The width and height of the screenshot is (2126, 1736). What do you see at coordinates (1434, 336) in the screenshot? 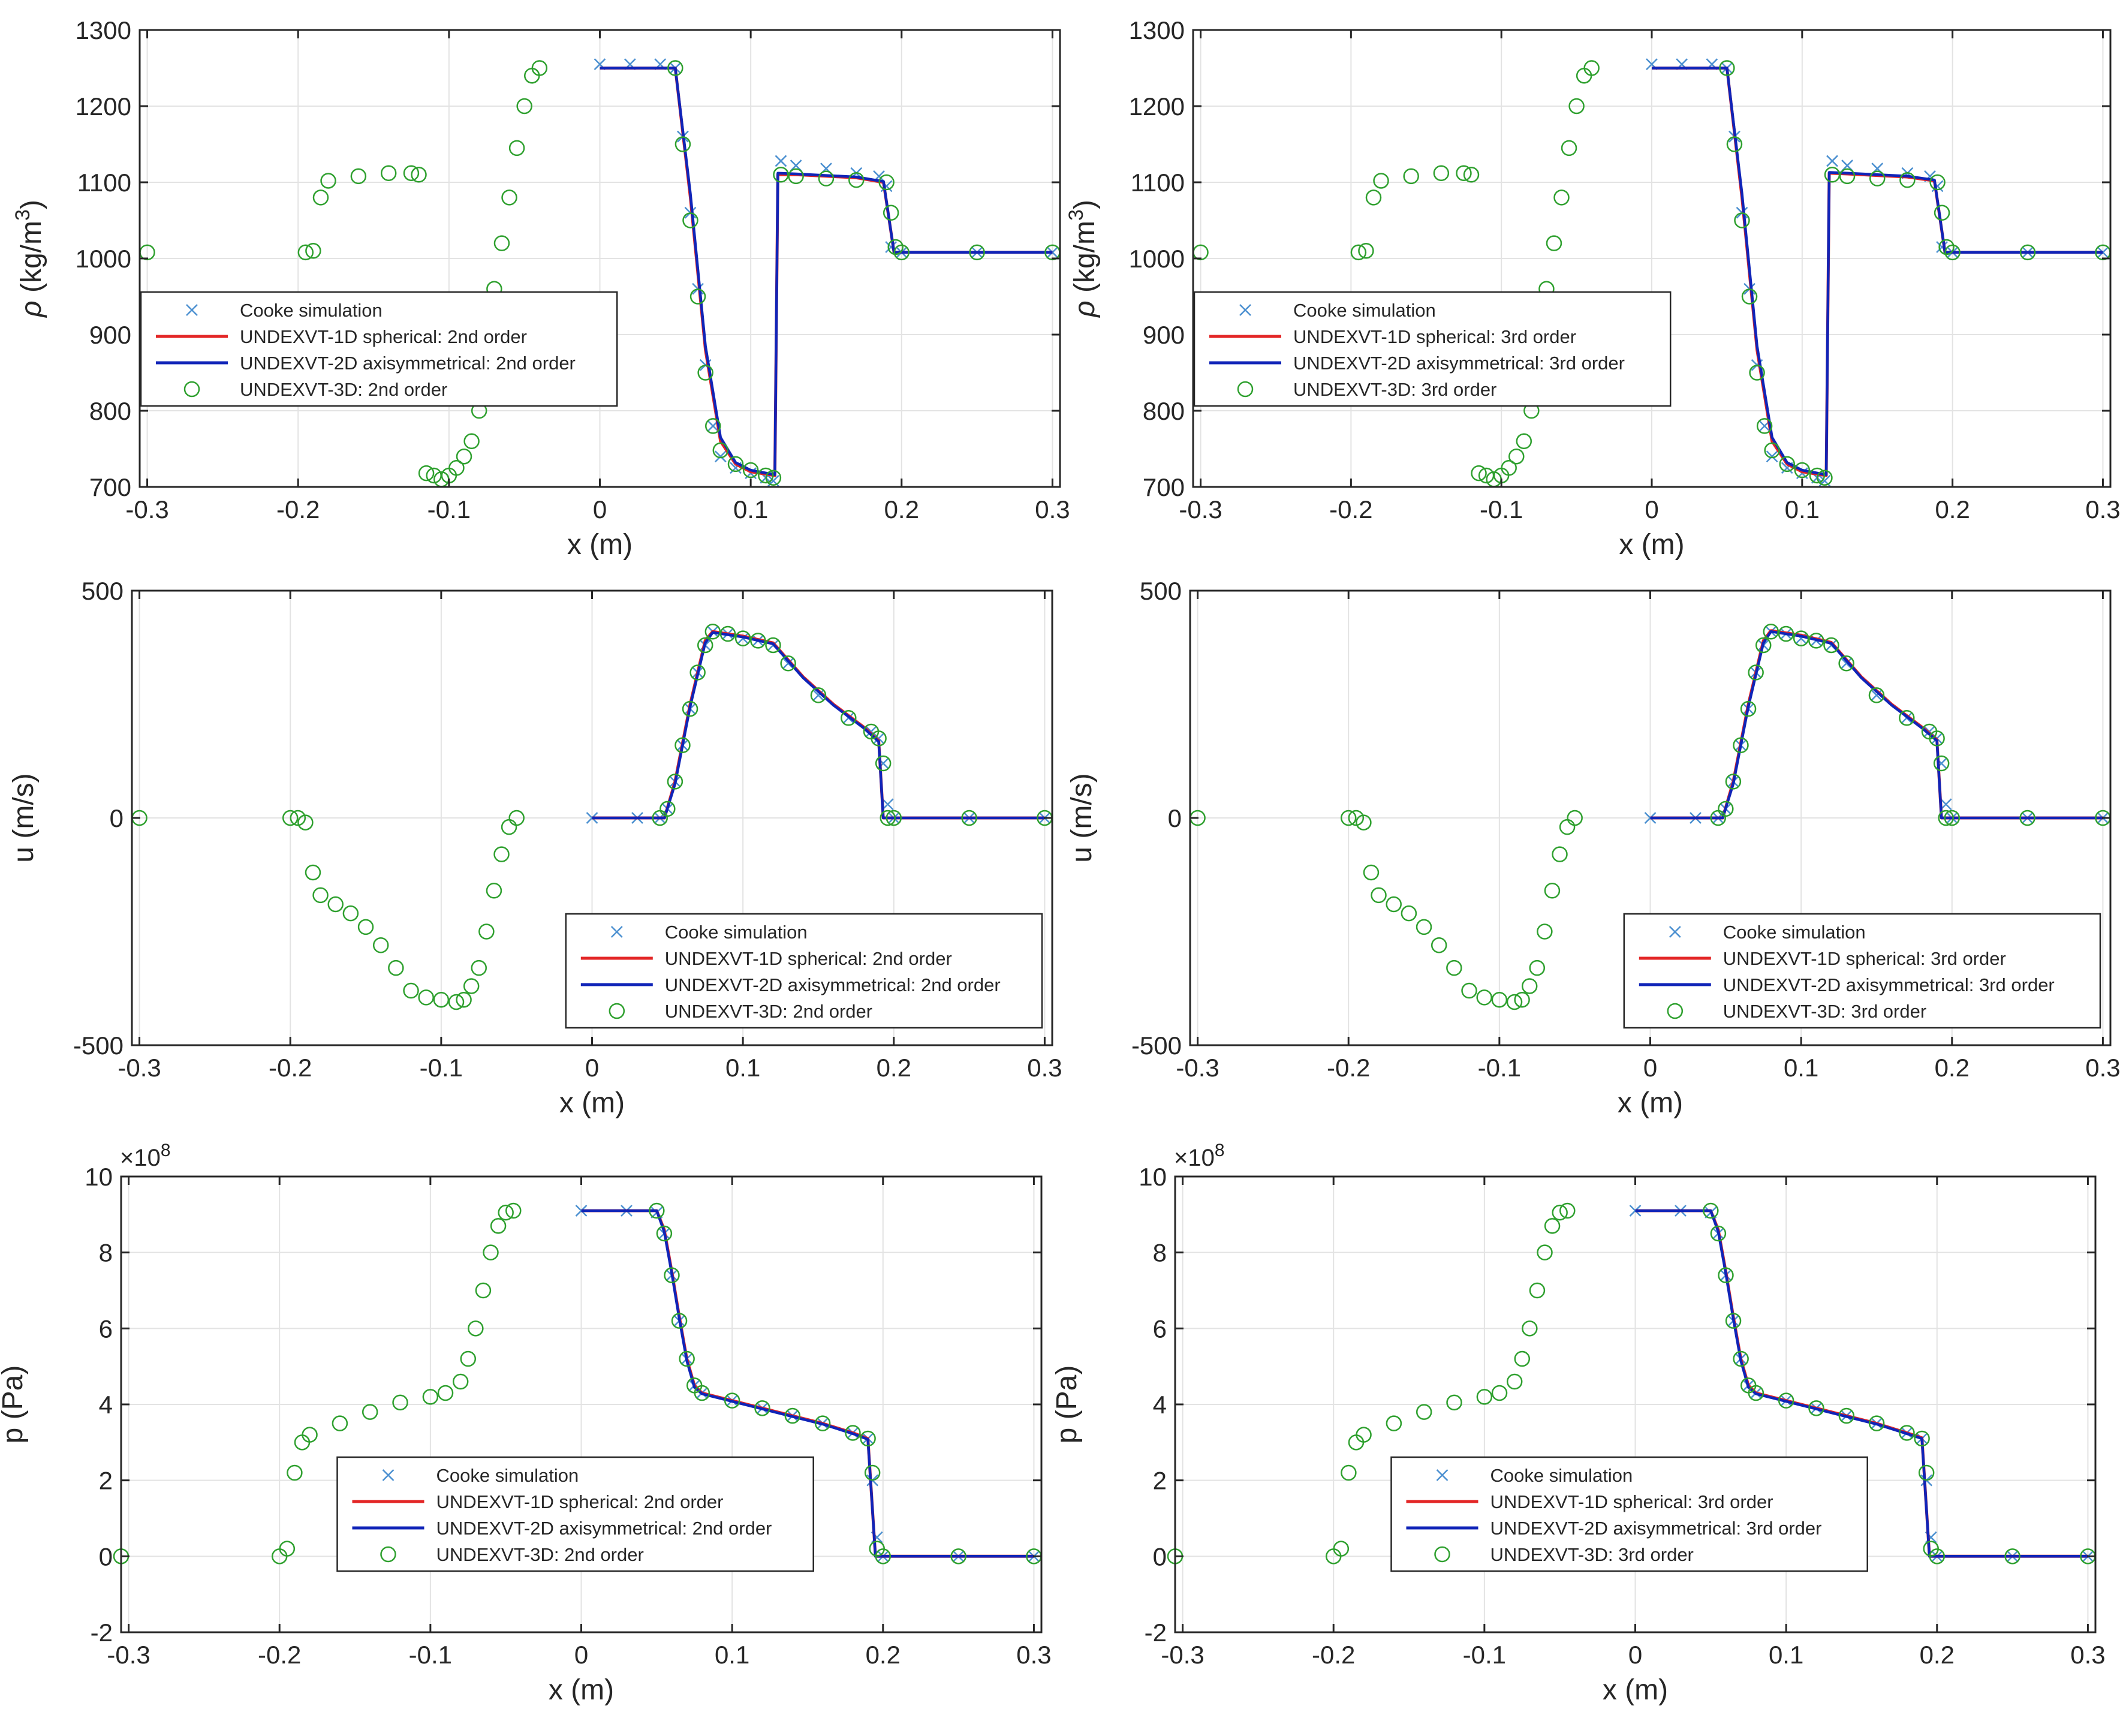
I see `legend-entry: UNDEXVT-1D spherical: 3rd order` at bounding box center [1434, 336].